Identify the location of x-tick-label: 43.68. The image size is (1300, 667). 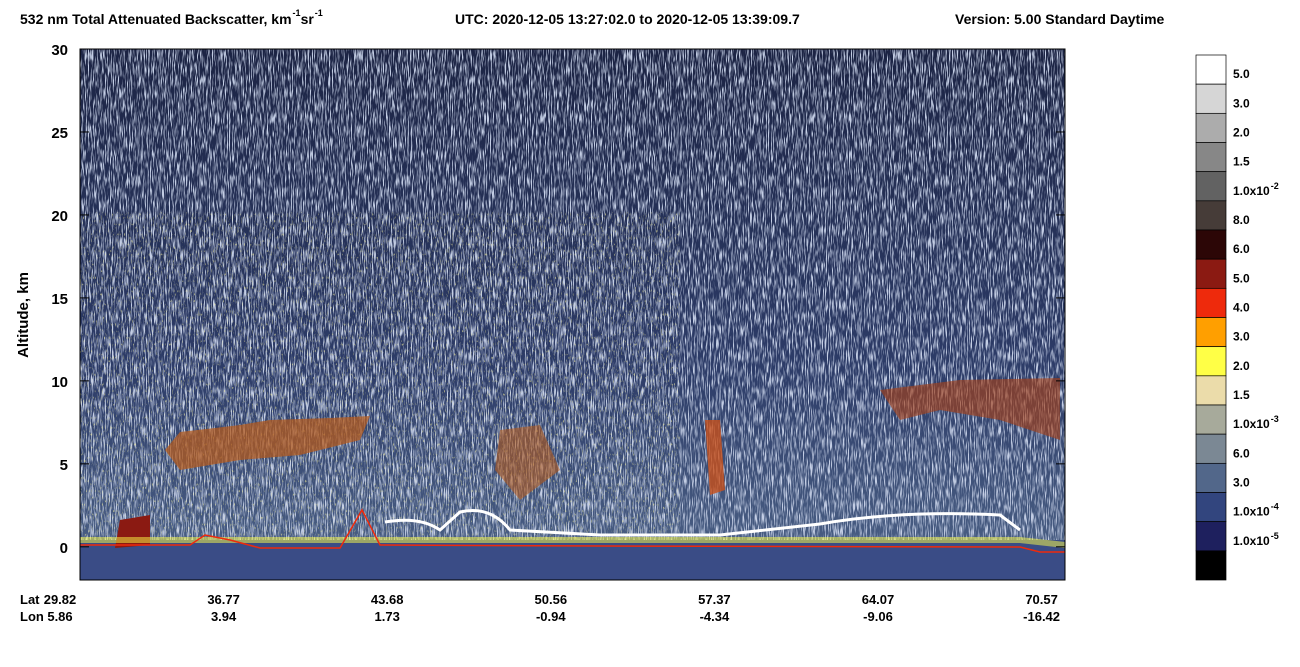
(387, 599).